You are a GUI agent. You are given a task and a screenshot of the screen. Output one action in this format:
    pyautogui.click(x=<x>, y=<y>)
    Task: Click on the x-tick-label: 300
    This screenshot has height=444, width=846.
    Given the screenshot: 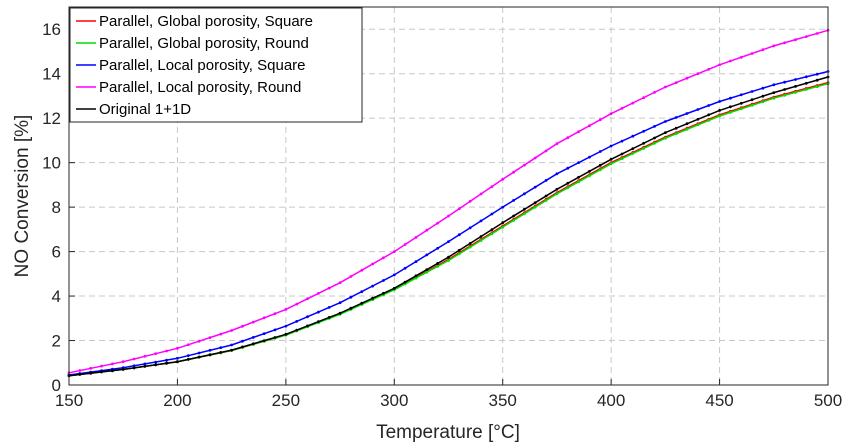 What is the action you would take?
    pyautogui.click(x=394, y=400)
    